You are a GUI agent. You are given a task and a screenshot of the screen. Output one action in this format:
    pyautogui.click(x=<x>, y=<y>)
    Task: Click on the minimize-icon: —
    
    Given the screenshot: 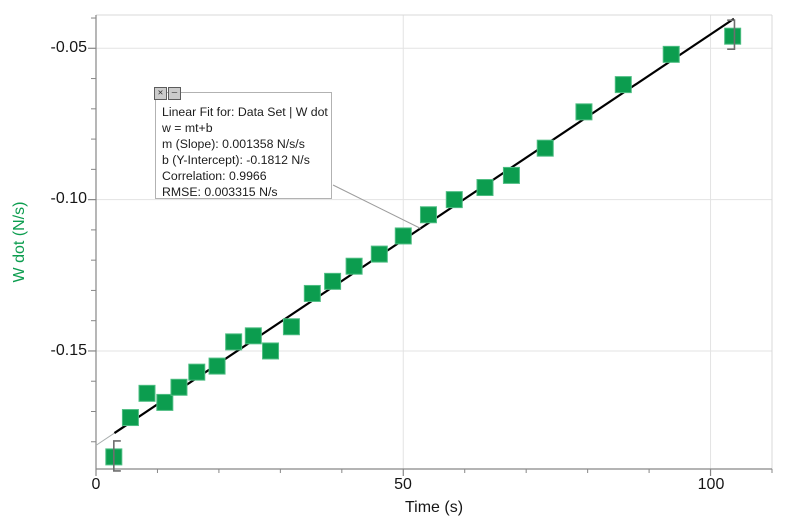 What is the action you would take?
    pyautogui.click(x=174, y=93)
    